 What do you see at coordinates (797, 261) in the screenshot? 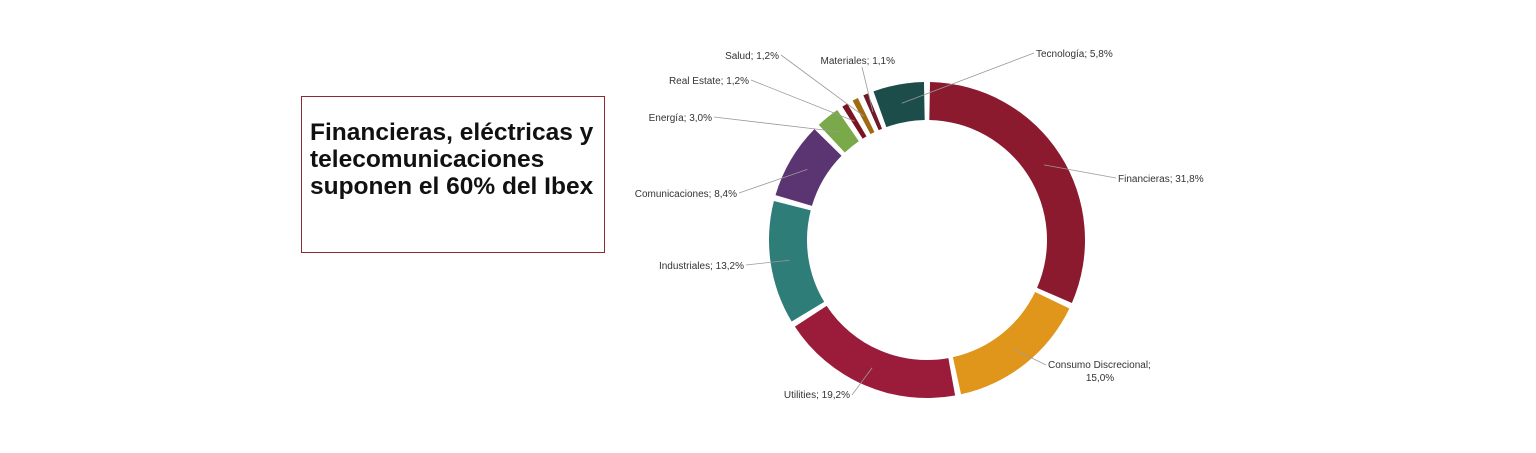
I see `donut-slice-industriales` at bounding box center [797, 261].